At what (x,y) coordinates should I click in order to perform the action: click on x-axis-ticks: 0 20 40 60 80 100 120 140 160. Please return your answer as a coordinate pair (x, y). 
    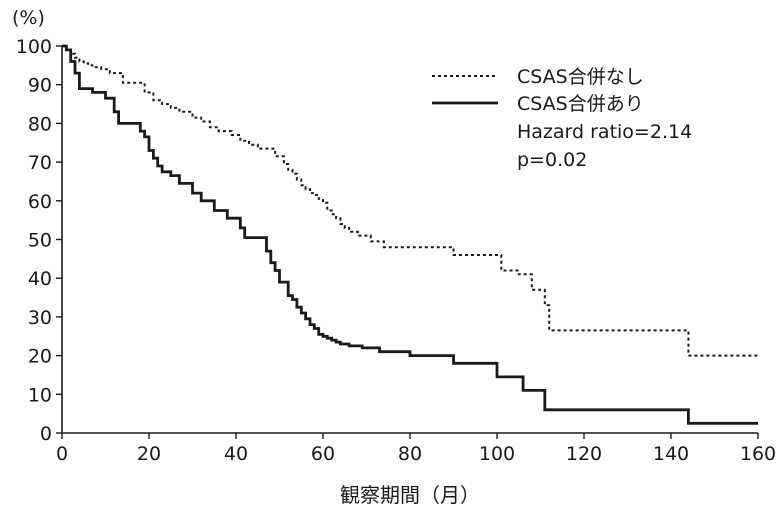
    Looking at the image, I should click on (416, 449).